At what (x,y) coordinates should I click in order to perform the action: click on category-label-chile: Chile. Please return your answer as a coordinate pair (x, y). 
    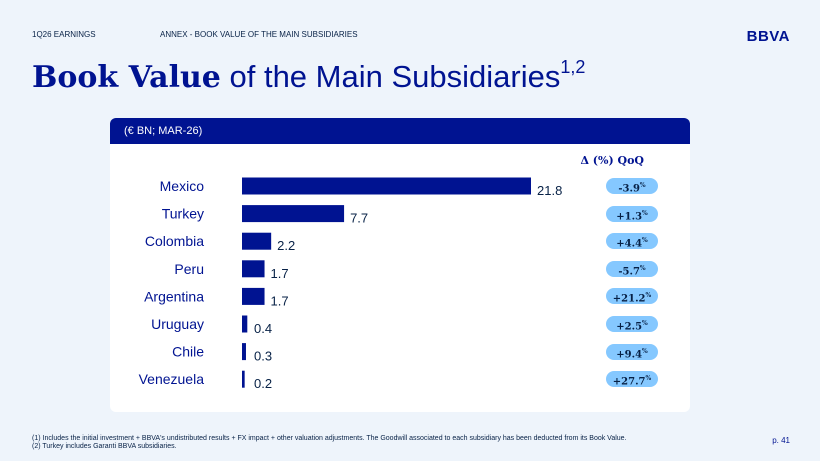
    Looking at the image, I should click on (188, 352).